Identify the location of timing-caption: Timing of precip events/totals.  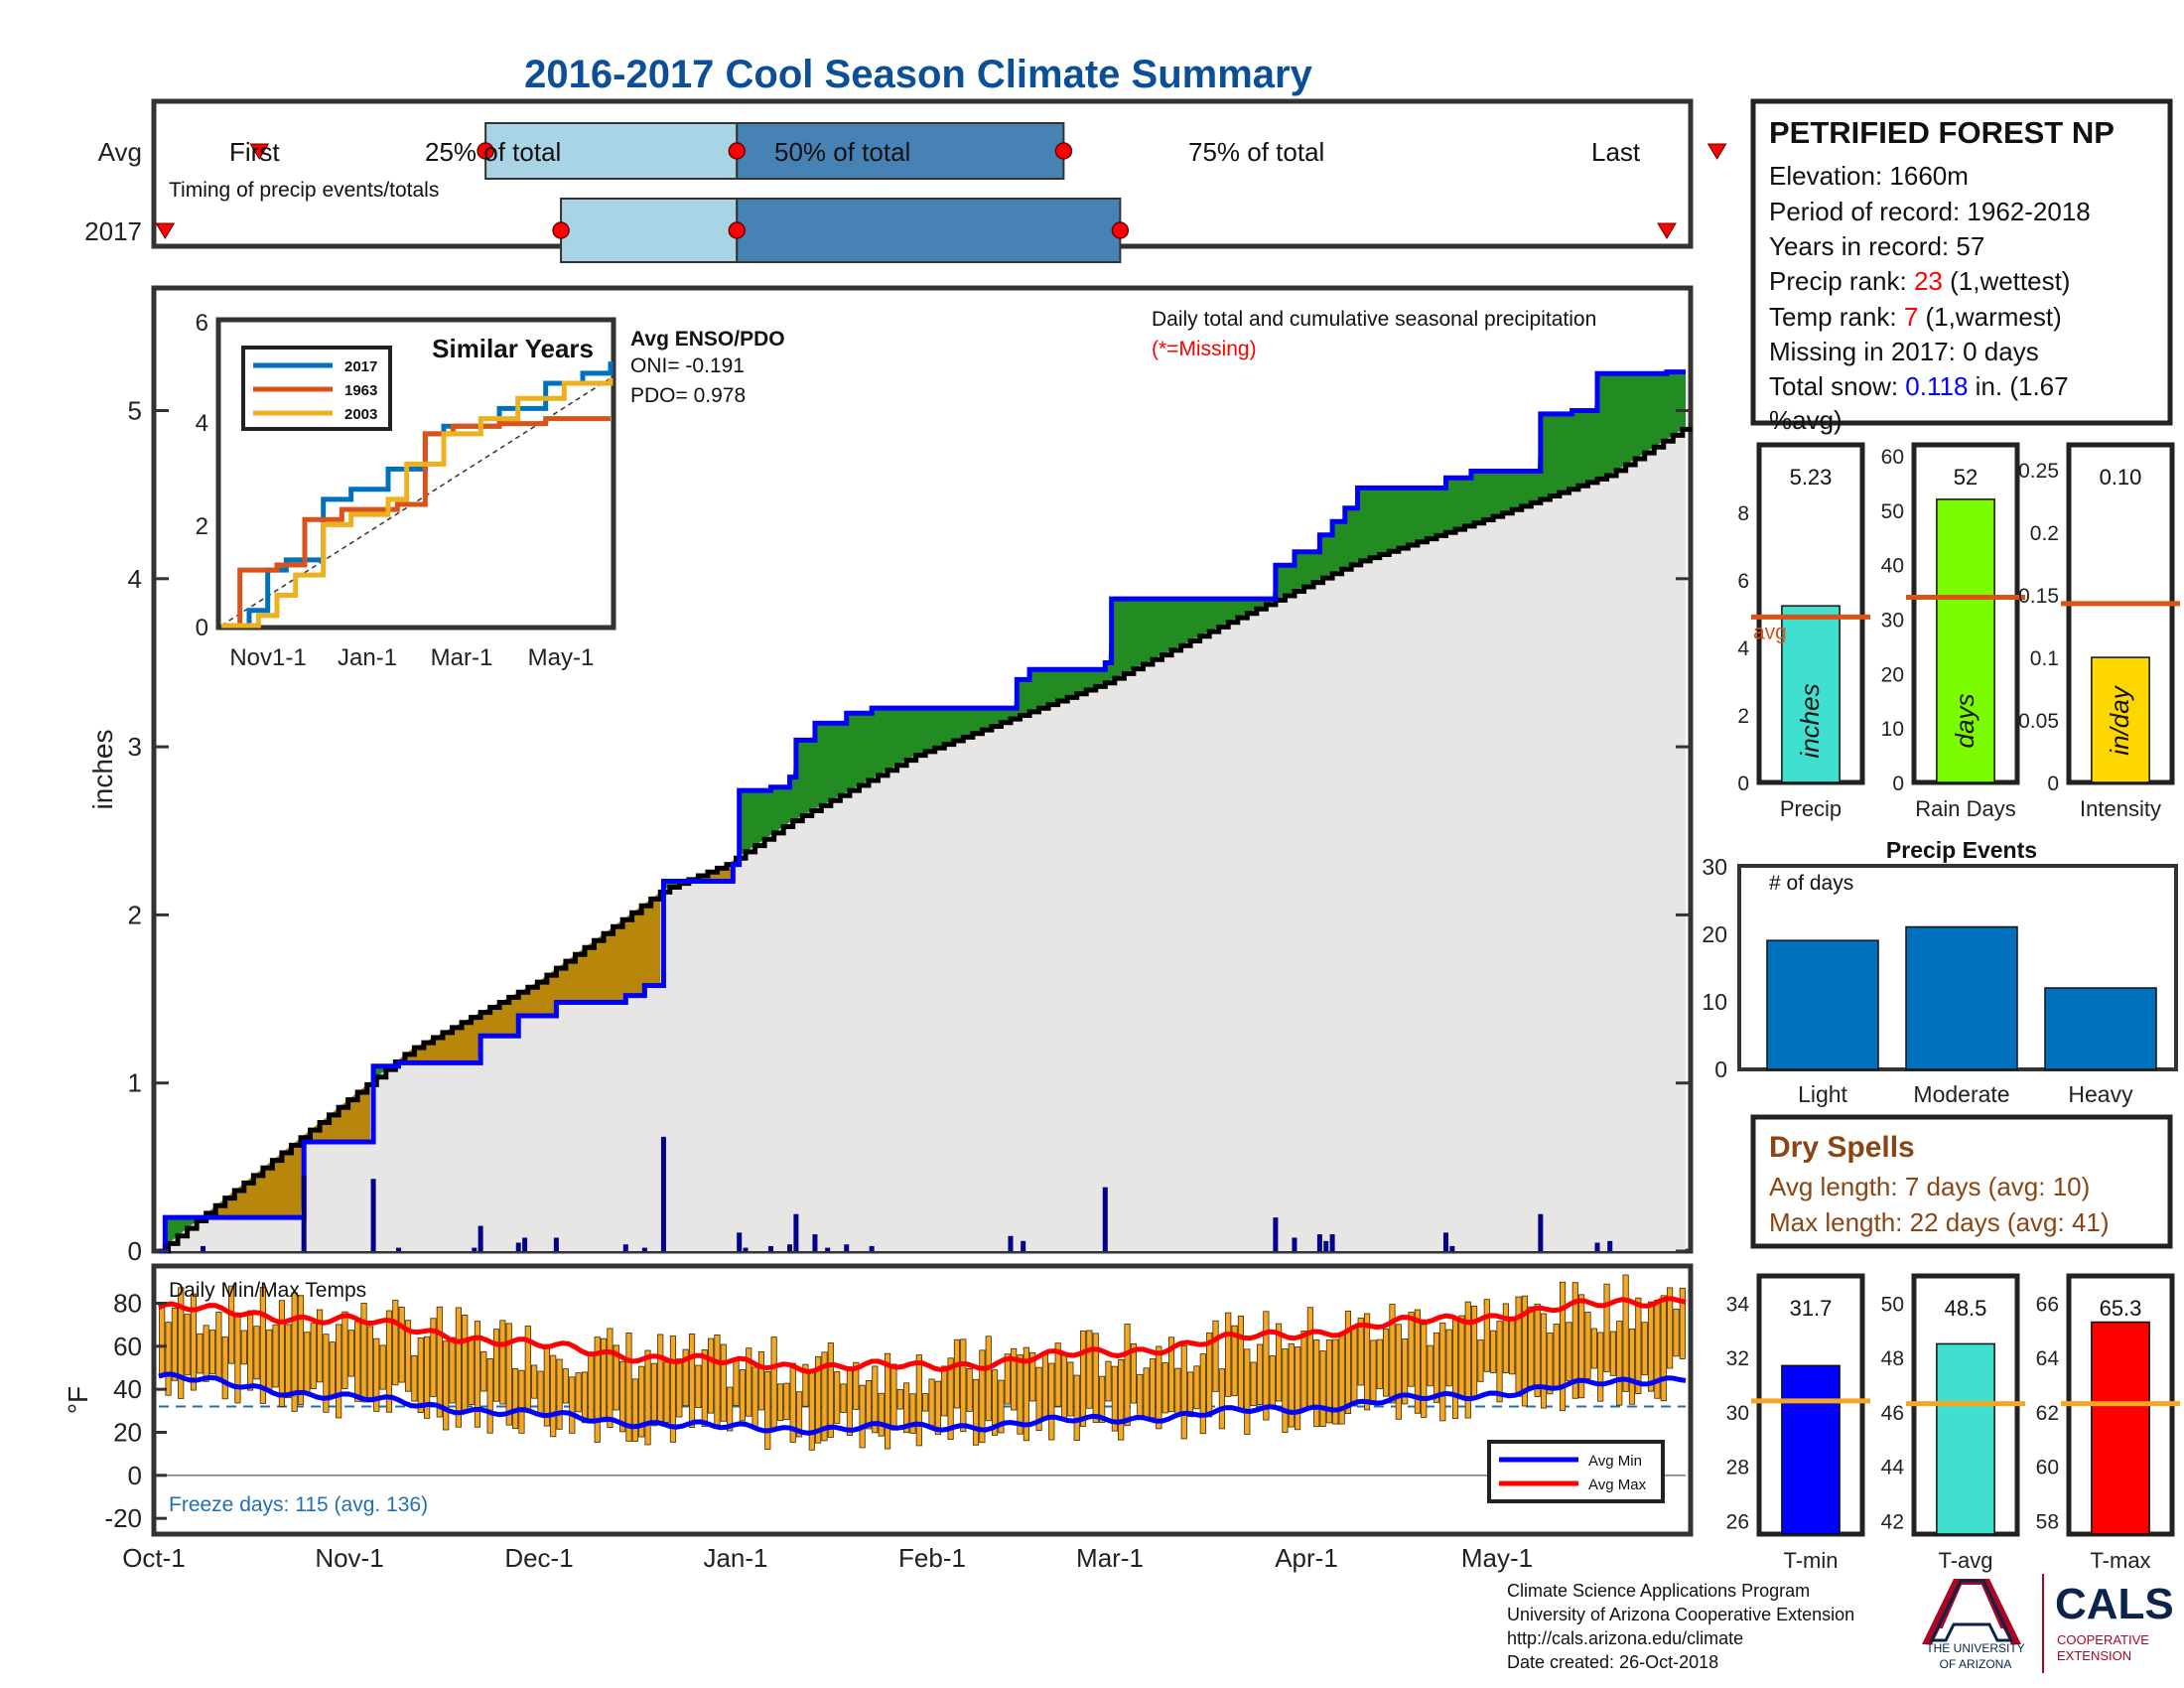
(304, 190).